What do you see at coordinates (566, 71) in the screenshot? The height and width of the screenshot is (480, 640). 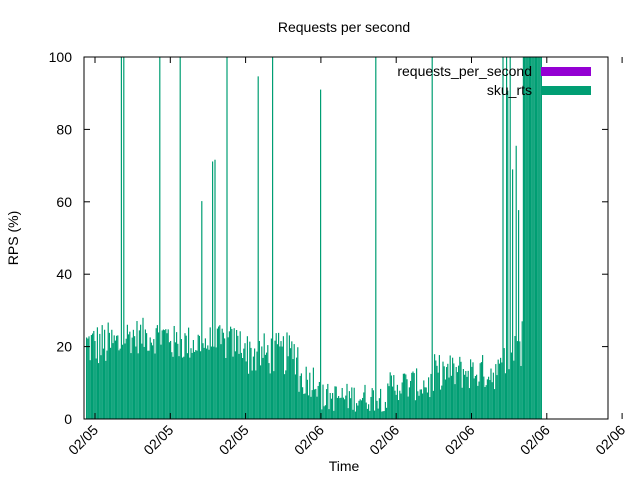 I see `legend-swatch-requests-per-second` at bounding box center [566, 71].